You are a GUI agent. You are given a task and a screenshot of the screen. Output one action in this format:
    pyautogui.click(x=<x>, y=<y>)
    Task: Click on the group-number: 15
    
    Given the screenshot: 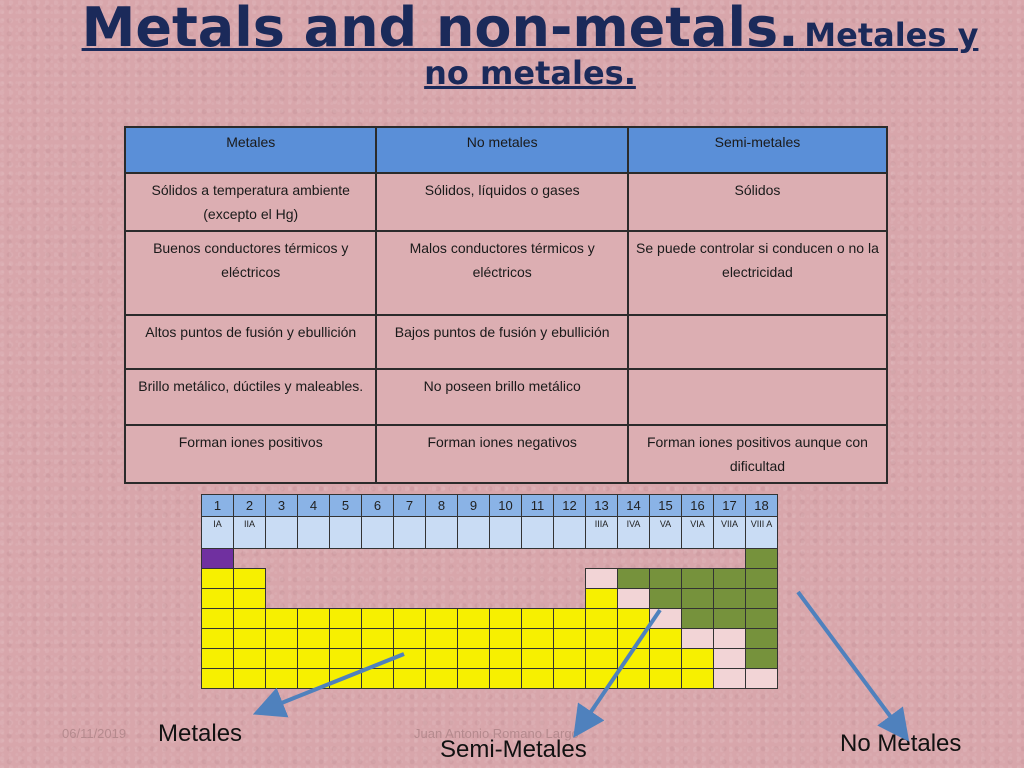 What is the action you would take?
    pyautogui.click(x=665, y=505)
    